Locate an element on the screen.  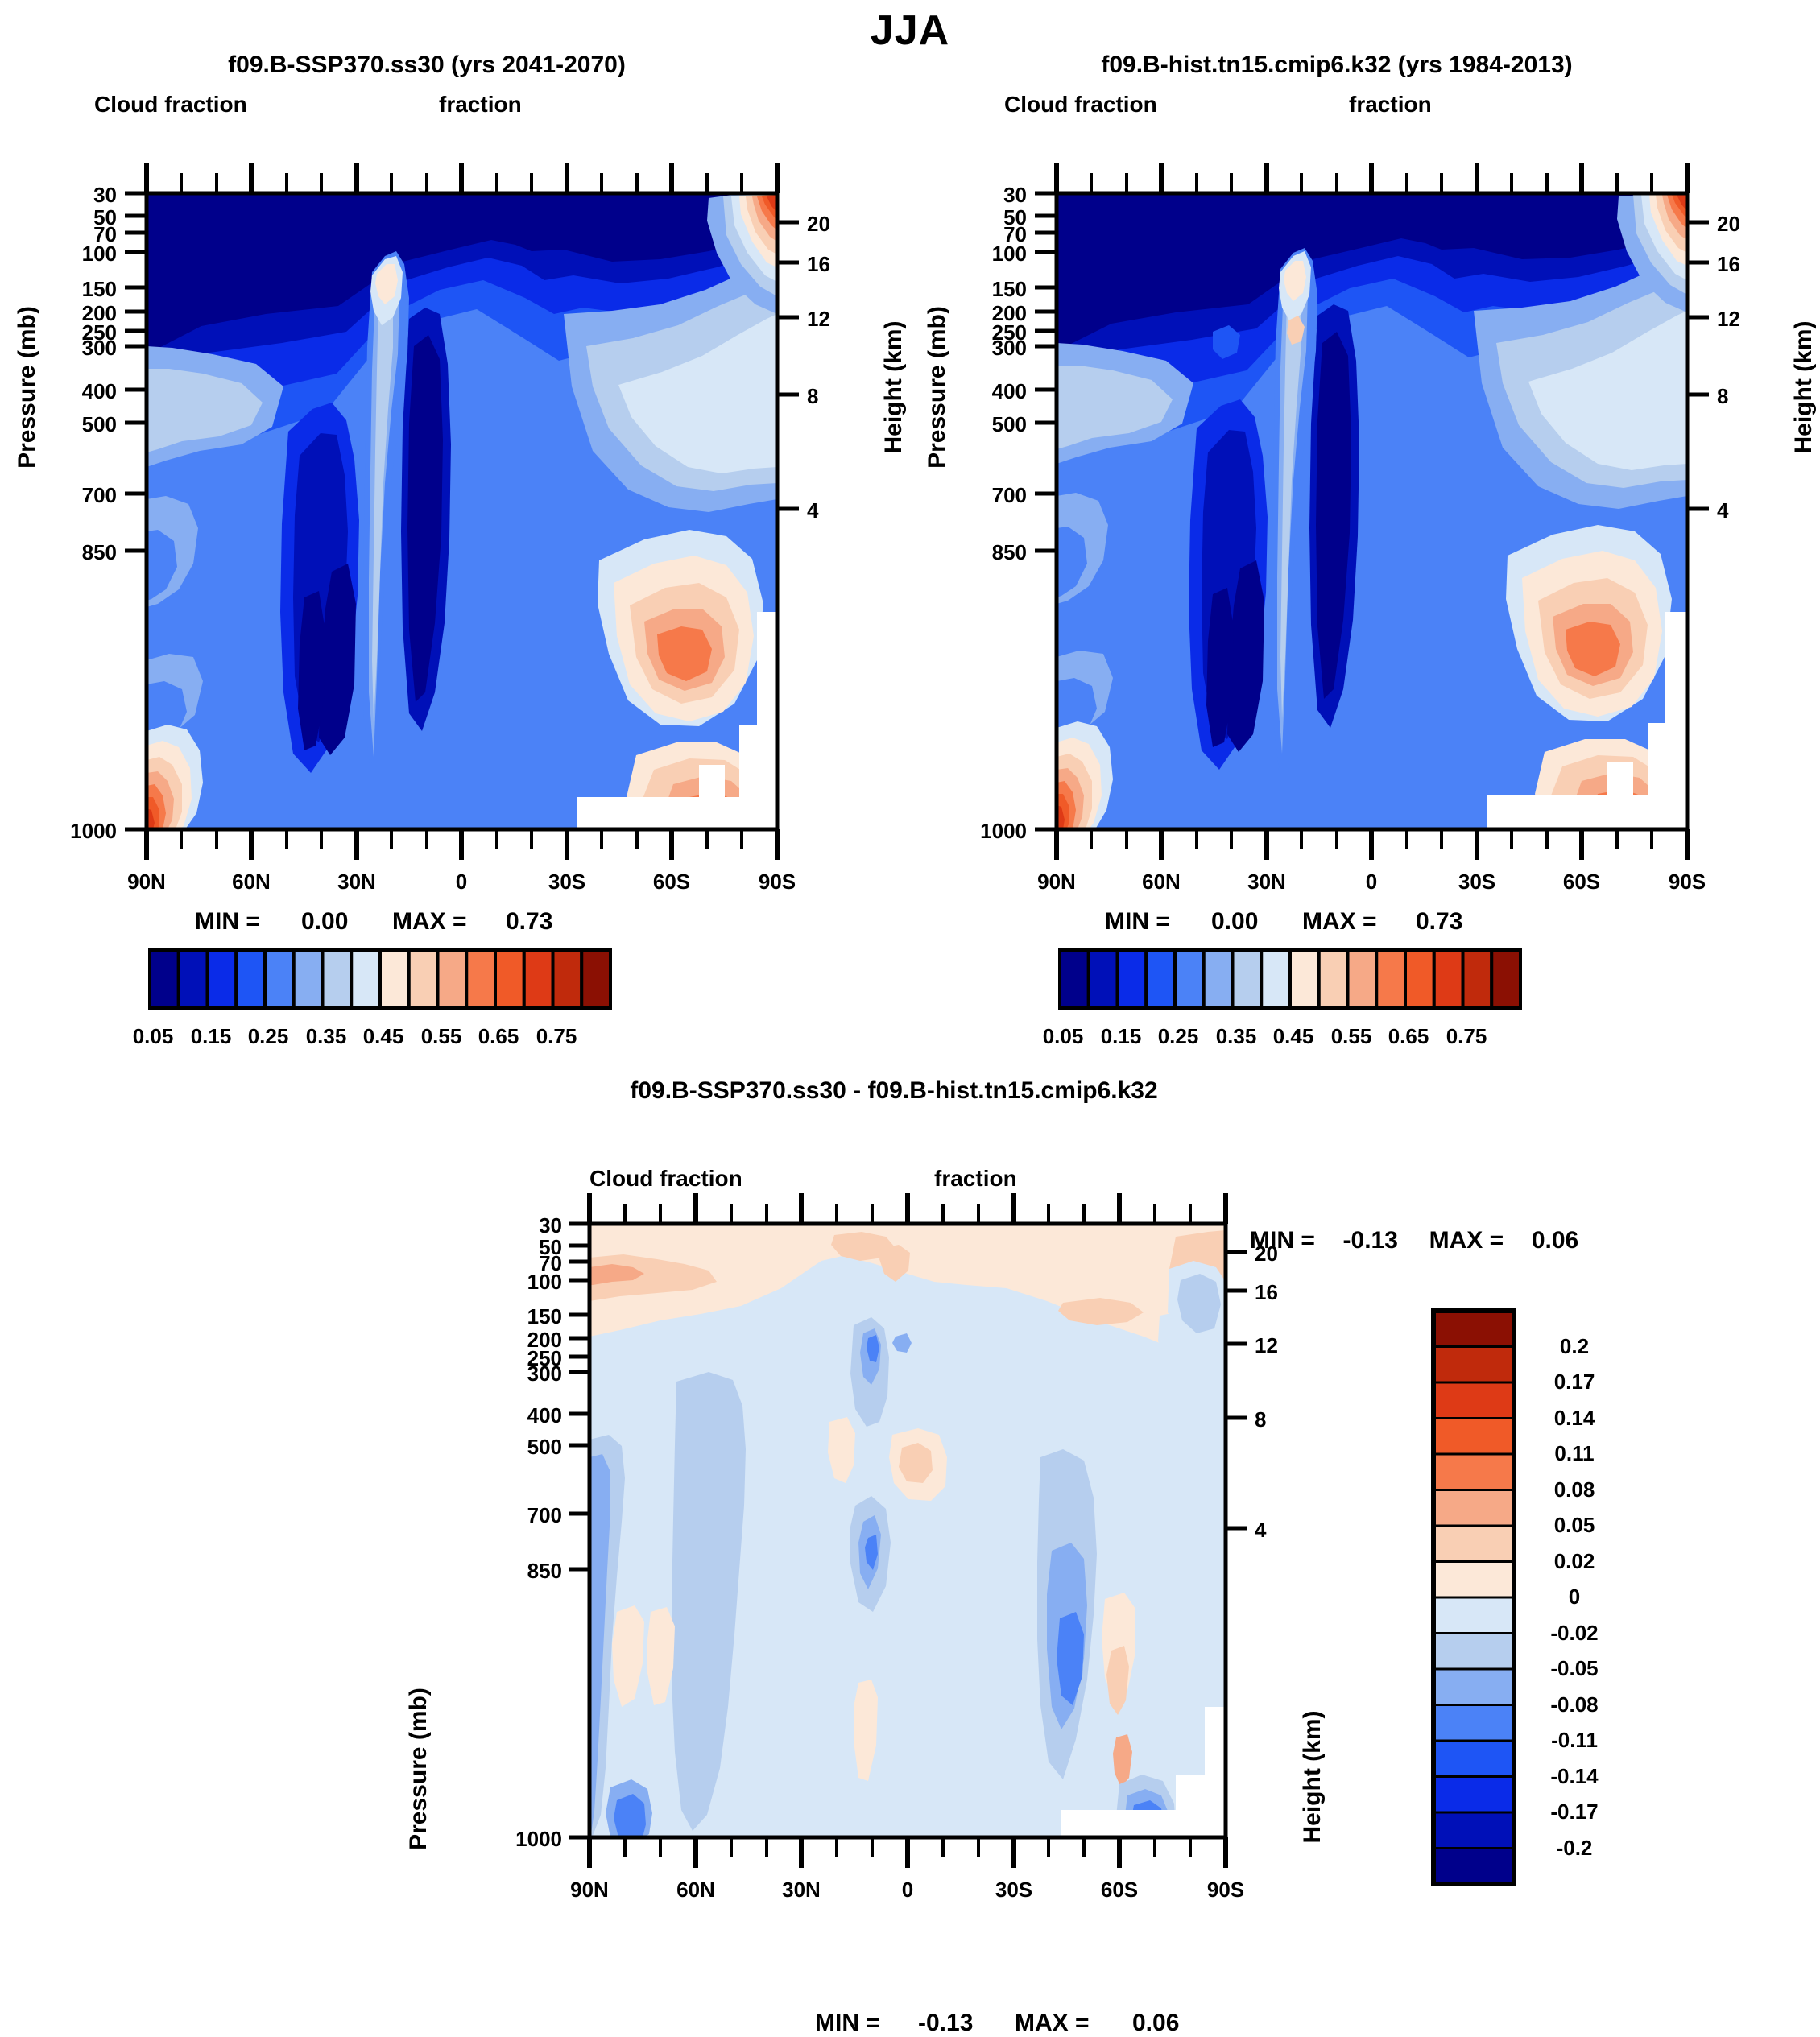
lattick-60N: 60N is located at coordinates (251, 882).